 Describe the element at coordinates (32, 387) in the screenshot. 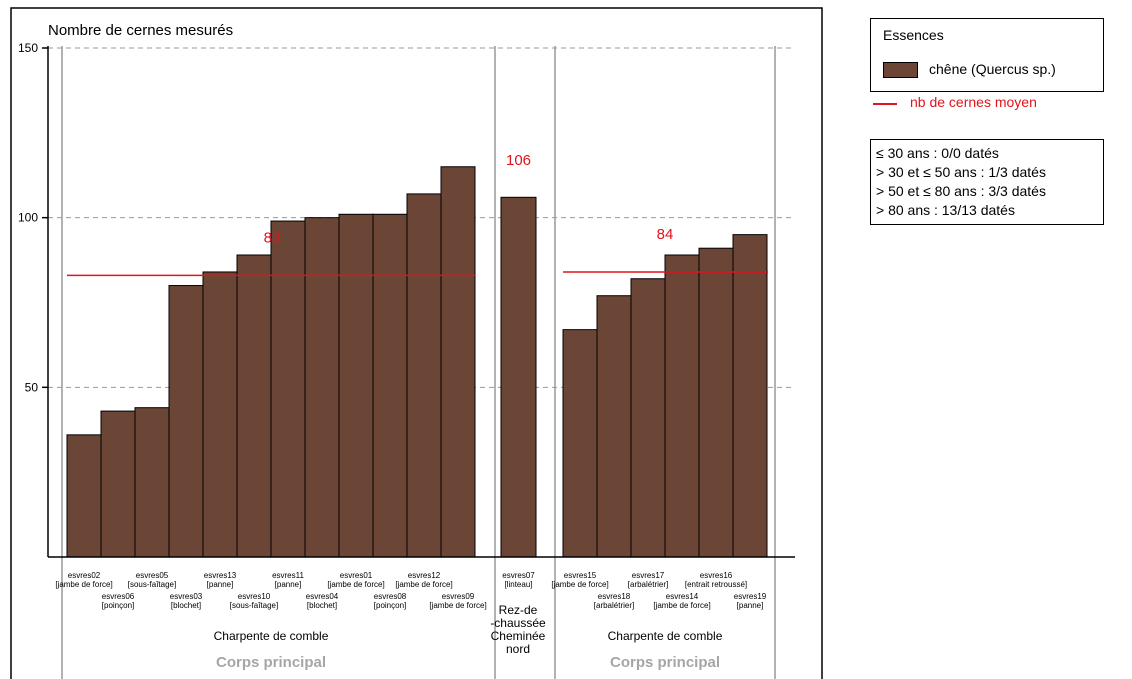

I see `y-tick-label: 50` at that location.